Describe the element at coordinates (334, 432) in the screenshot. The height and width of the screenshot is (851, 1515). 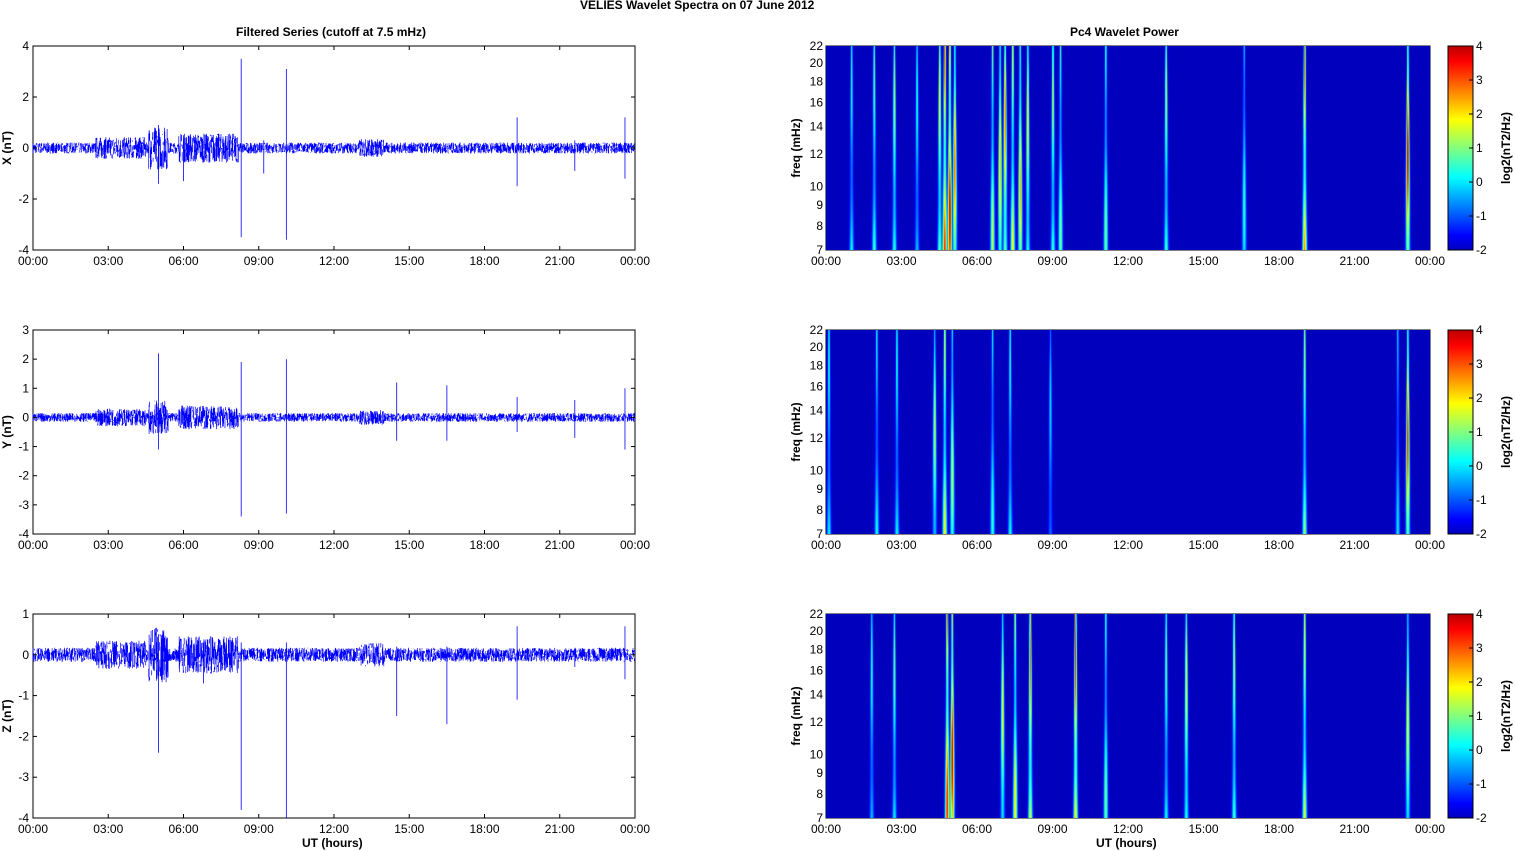
I see `y-plot-area` at that location.